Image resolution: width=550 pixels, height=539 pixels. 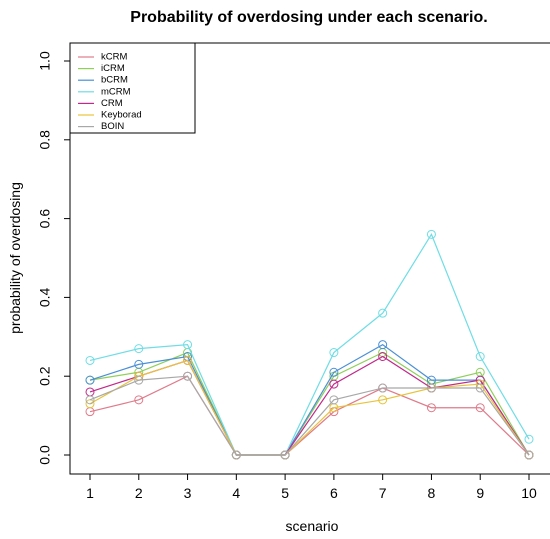 I want to click on legend-label: BOIN, so click(x=112, y=126).